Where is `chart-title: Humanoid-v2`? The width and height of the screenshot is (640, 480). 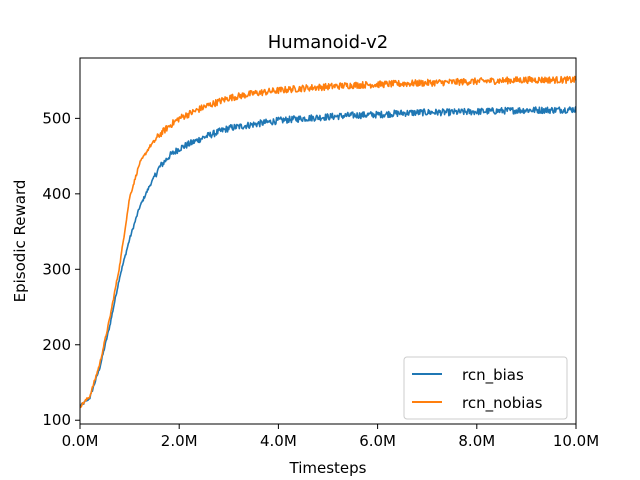
chart-title: Humanoid-v2 is located at coordinates (328, 42).